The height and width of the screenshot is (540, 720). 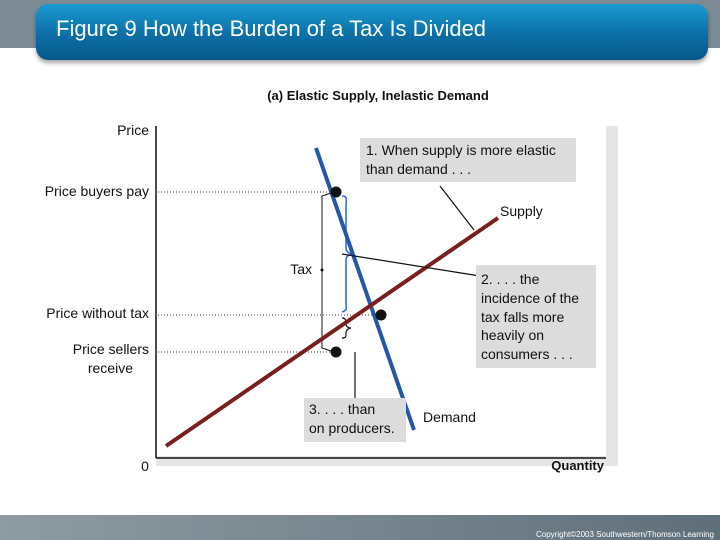 I want to click on note2-box, so click(x=536, y=316).